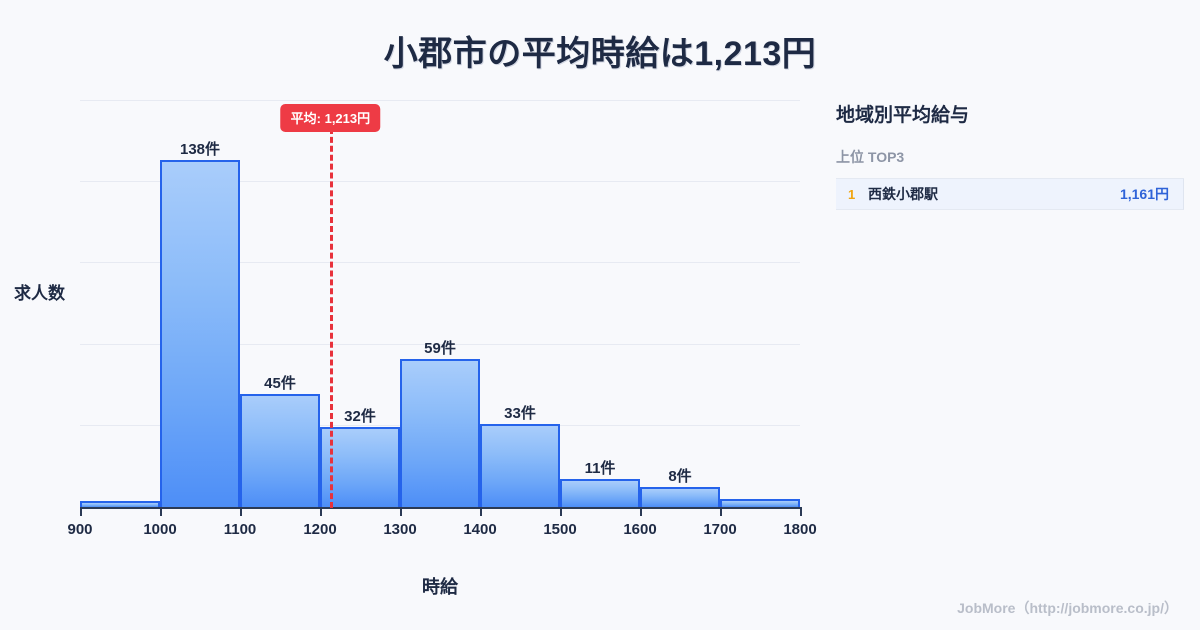 The width and height of the screenshot is (1200, 630). What do you see at coordinates (1067, 608) in the screenshot?
I see `watermark-footer: JobMore（http://jobmore.co.jp/）` at bounding box center [1067, 608].